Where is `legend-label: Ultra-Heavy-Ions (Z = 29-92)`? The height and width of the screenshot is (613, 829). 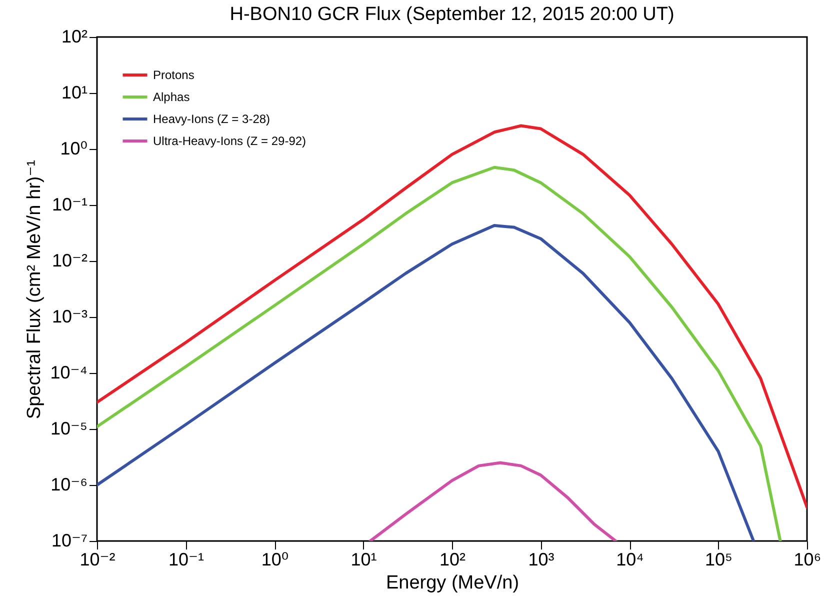
legend-label: Ultra-Heavy-Ions (Z = 29-92) is located at coordinates (229, 141).